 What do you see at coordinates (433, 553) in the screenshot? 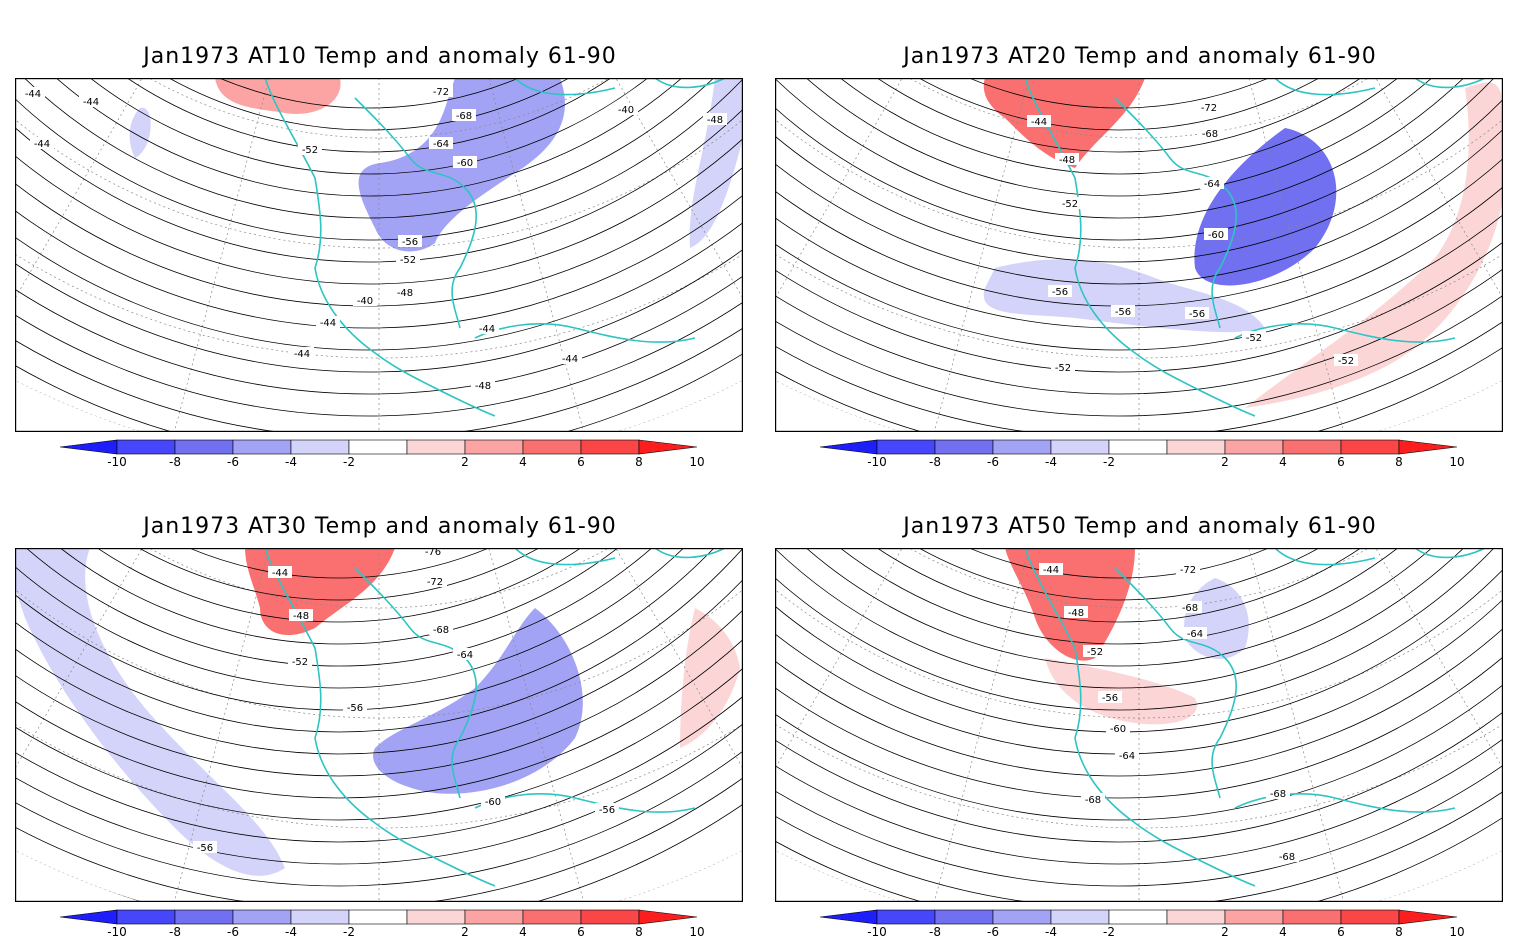
I see `contour-label: -76` at bounding box center [433, 553].